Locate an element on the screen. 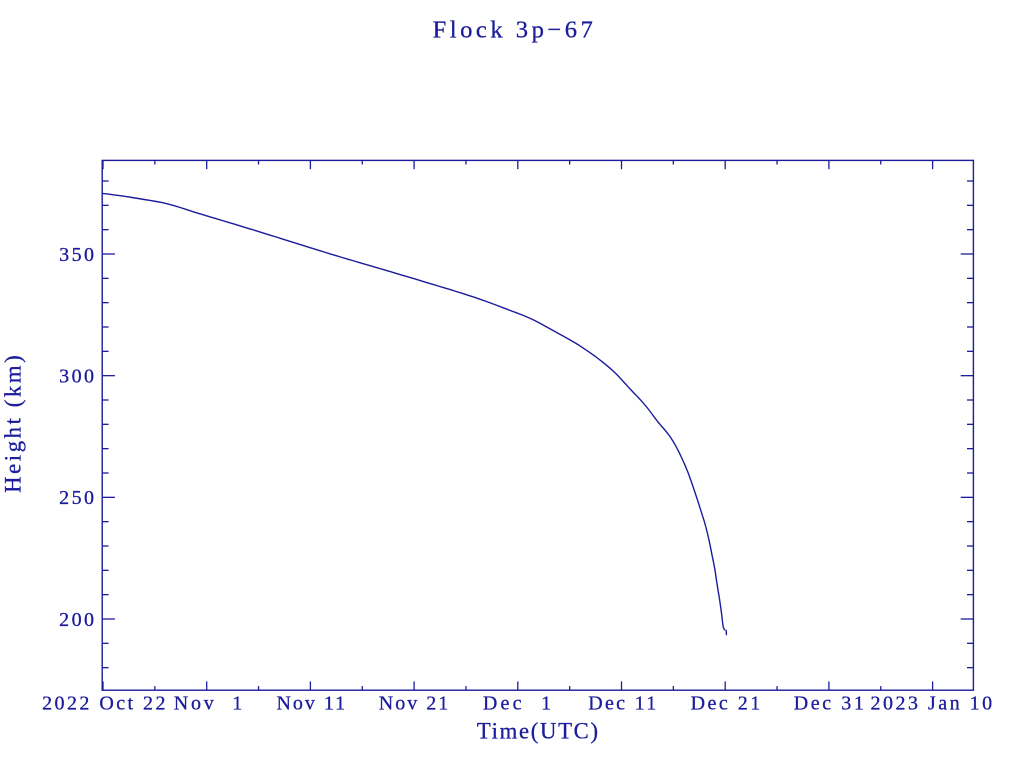 The height and width of the screenshot is (768, 1024). svg-text: Dec 21 is located at coordinates (727, 704).